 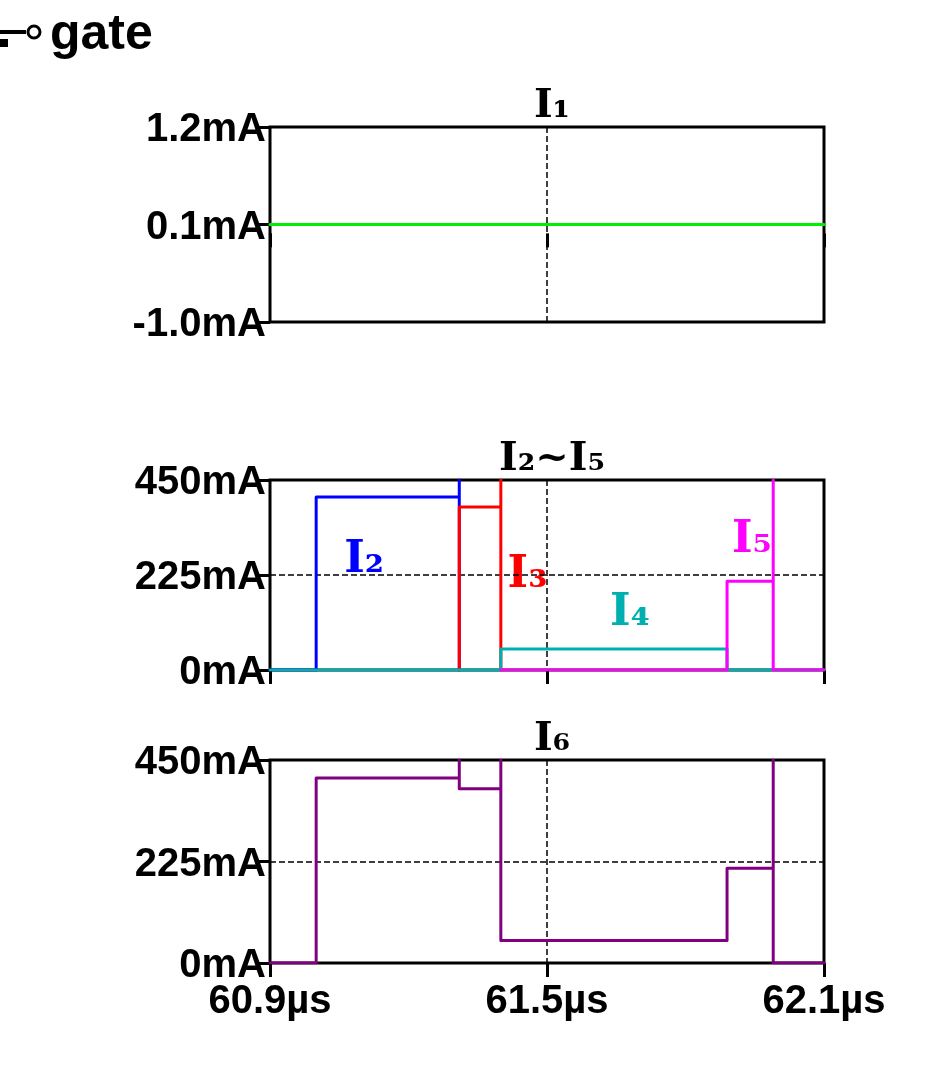 I want to click on x-tick-label: 62.1µs, so click(x=824, y=999).